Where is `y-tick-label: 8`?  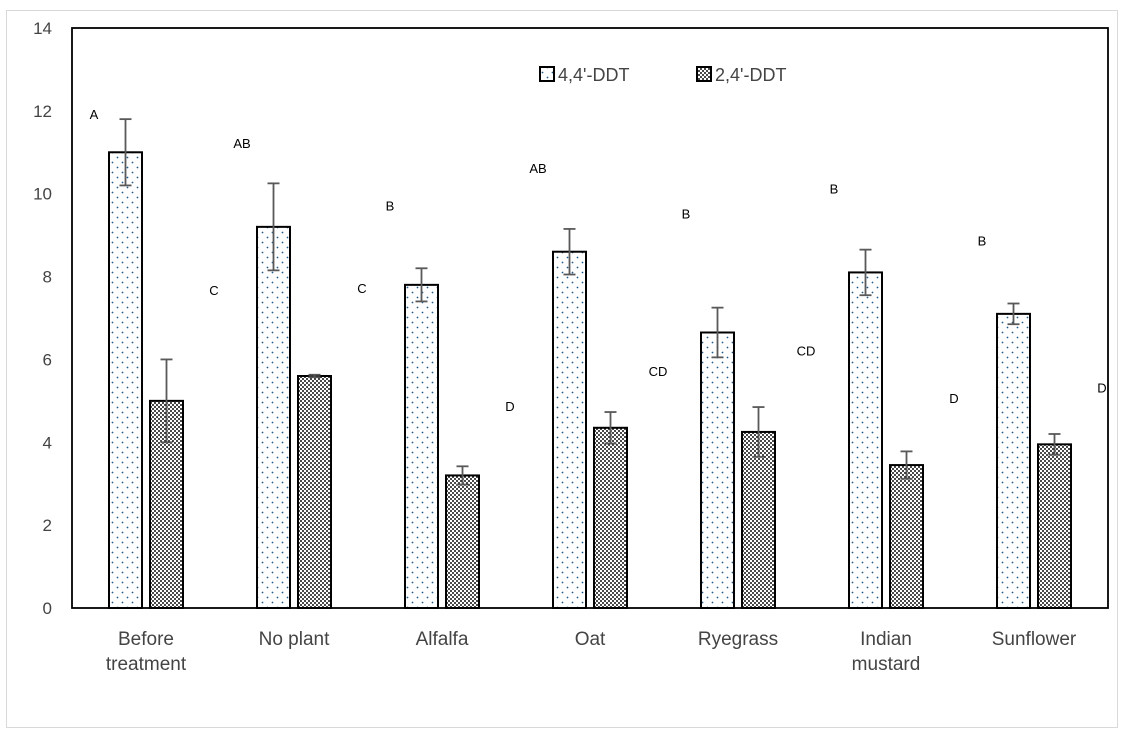
y-tick-label: 8 is located at coordinates (47, 277).